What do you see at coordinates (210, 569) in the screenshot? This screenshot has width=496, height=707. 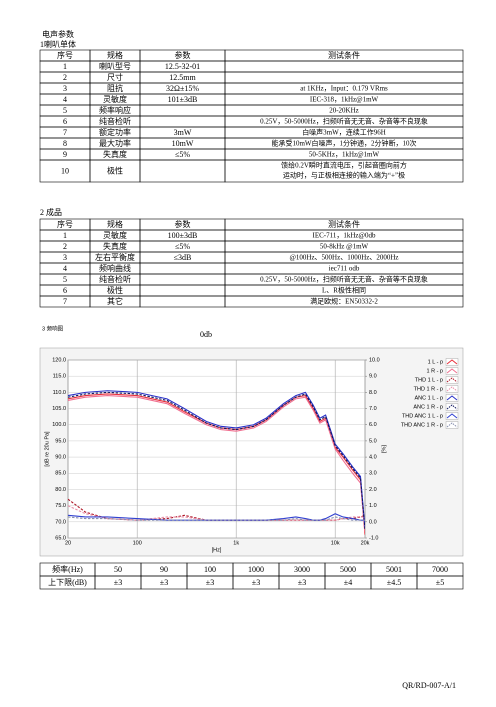 I see `cell-text: 100` at bounding box center [210, 569].